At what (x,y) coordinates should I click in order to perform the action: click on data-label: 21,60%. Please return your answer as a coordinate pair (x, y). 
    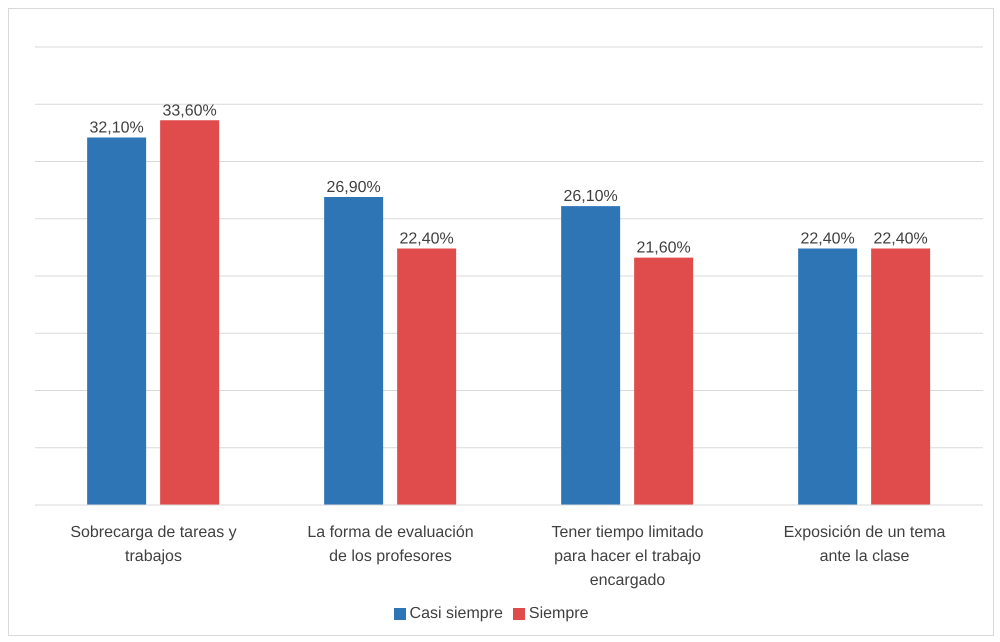
    Looking at the image, I should click on (663, 248).